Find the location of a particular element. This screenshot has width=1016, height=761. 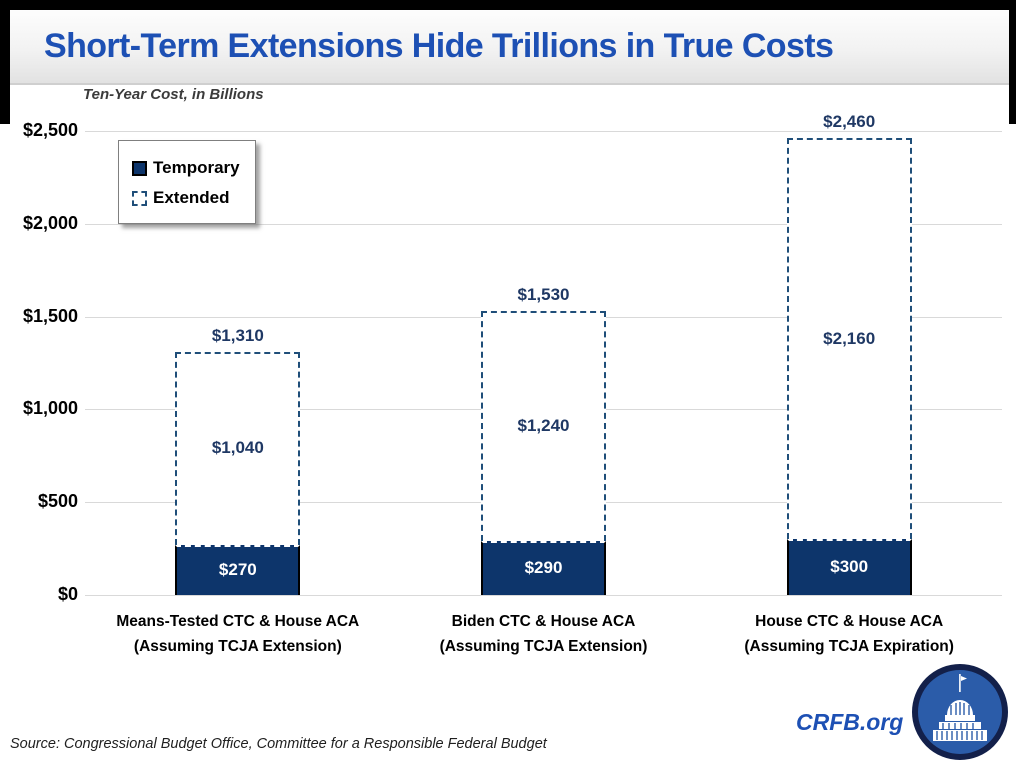

chart-legend: Temporary Extended is located at coordinates (187, 182).